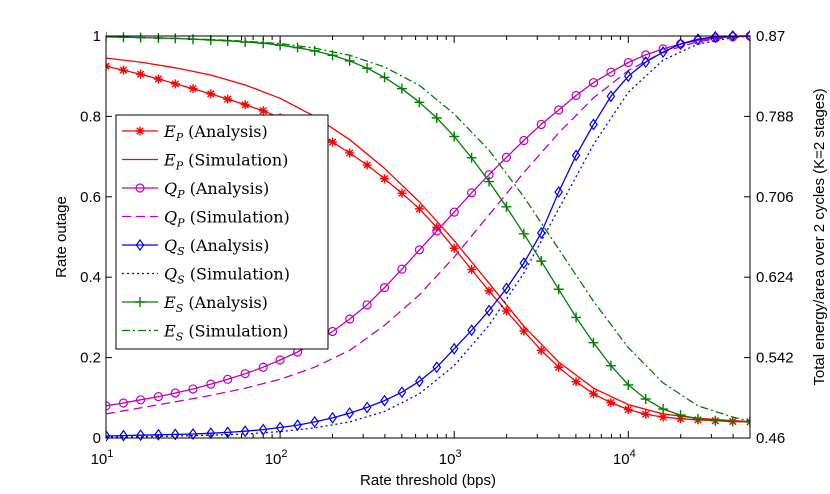 Image resolution: width=830 pixels, height=494 pixels. Describe the element at coordinates (90, 277) in the screenshot. I see `y-tick-label: 0.4` at that location.